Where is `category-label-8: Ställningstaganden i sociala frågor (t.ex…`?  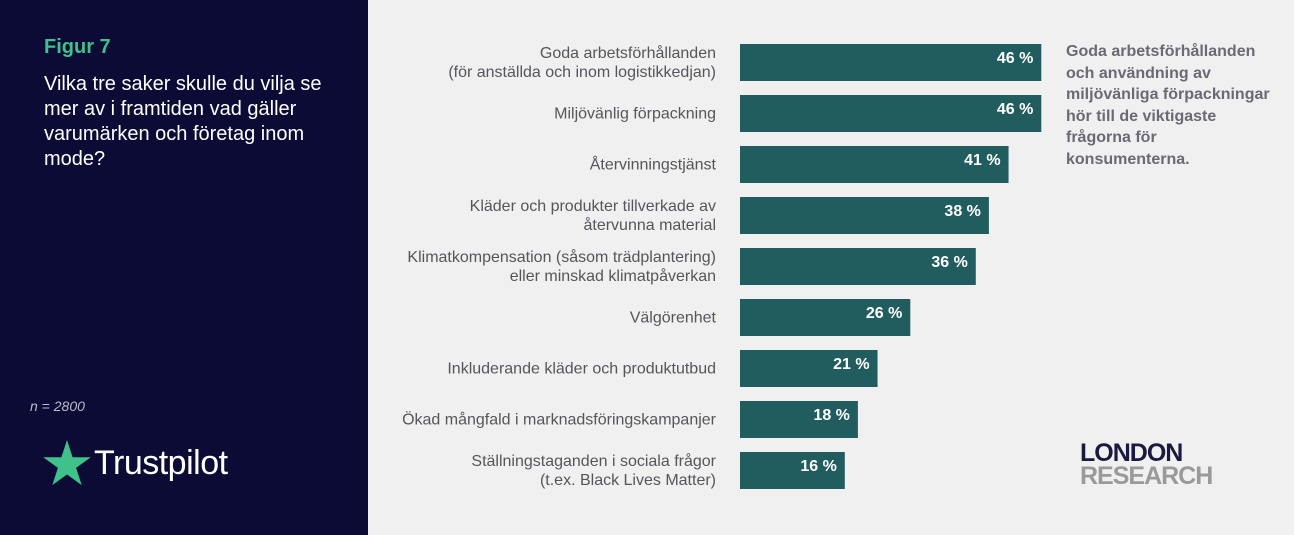
category-label-8: Ställningstaganden i sociala frågor (t.ex… is located at coordinates (593, 470).